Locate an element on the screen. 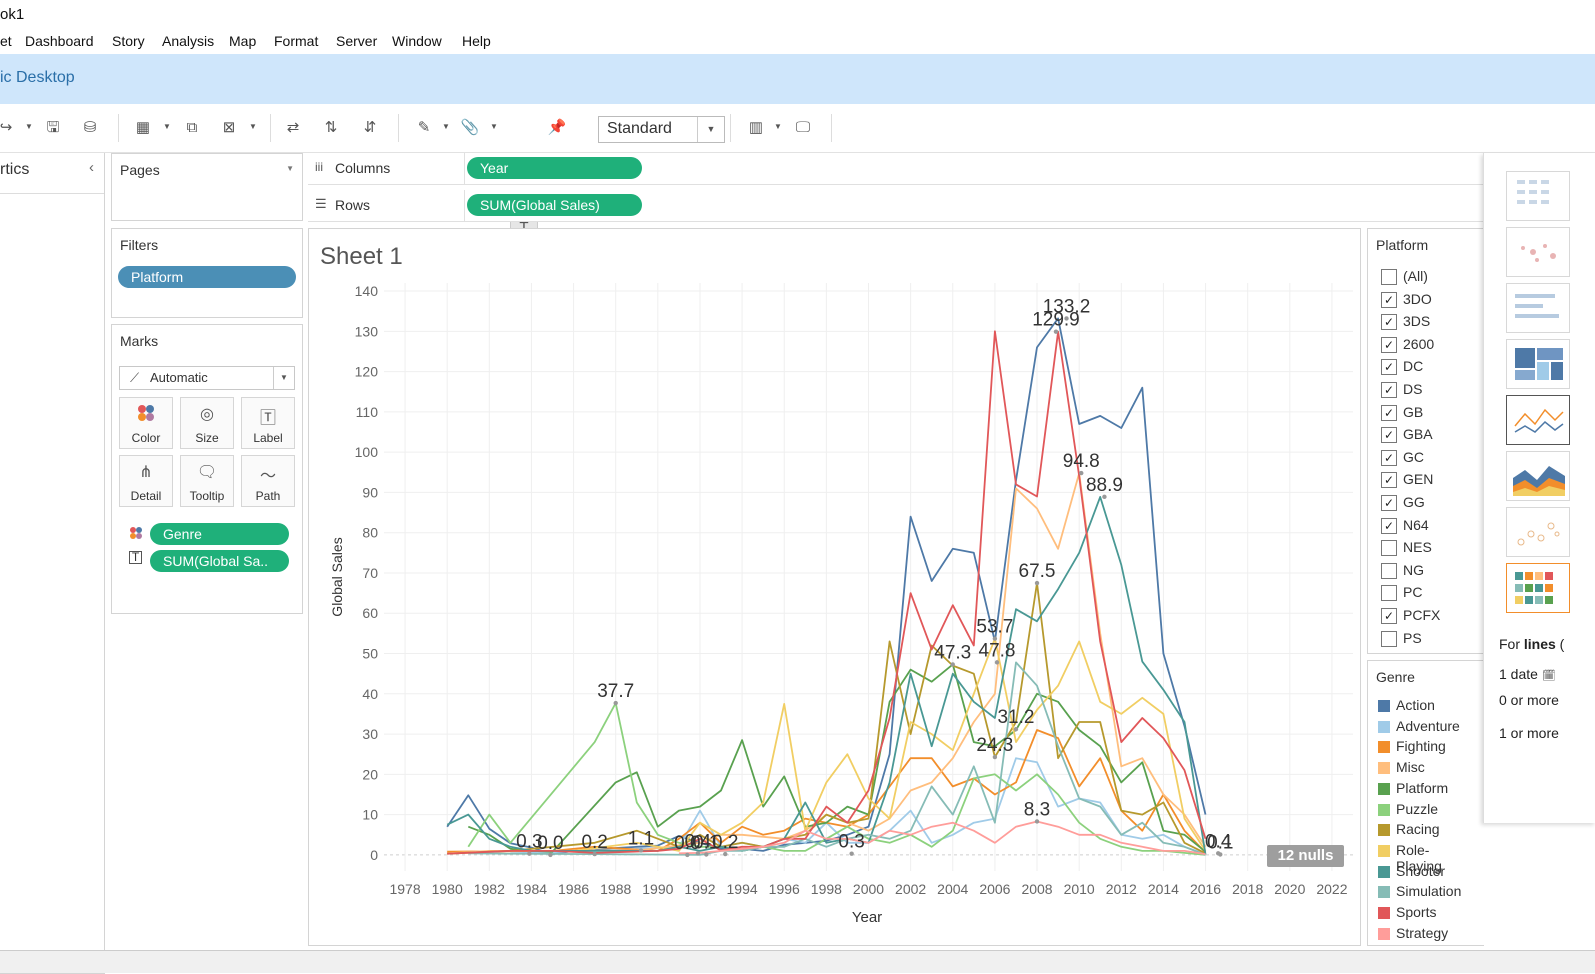 This screenshot has width=1595, height=974. menu-window: Window is located at coordinates (417, 41).